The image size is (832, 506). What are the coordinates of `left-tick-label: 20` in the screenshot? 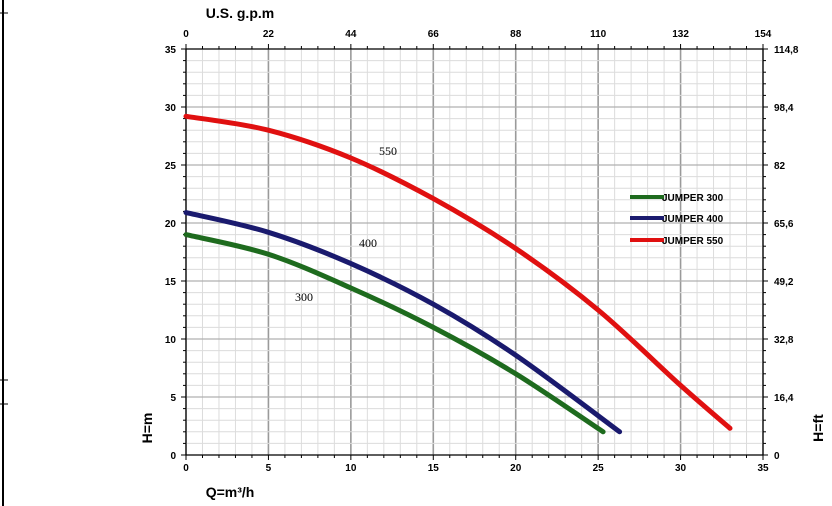 It's located at (171, 224).